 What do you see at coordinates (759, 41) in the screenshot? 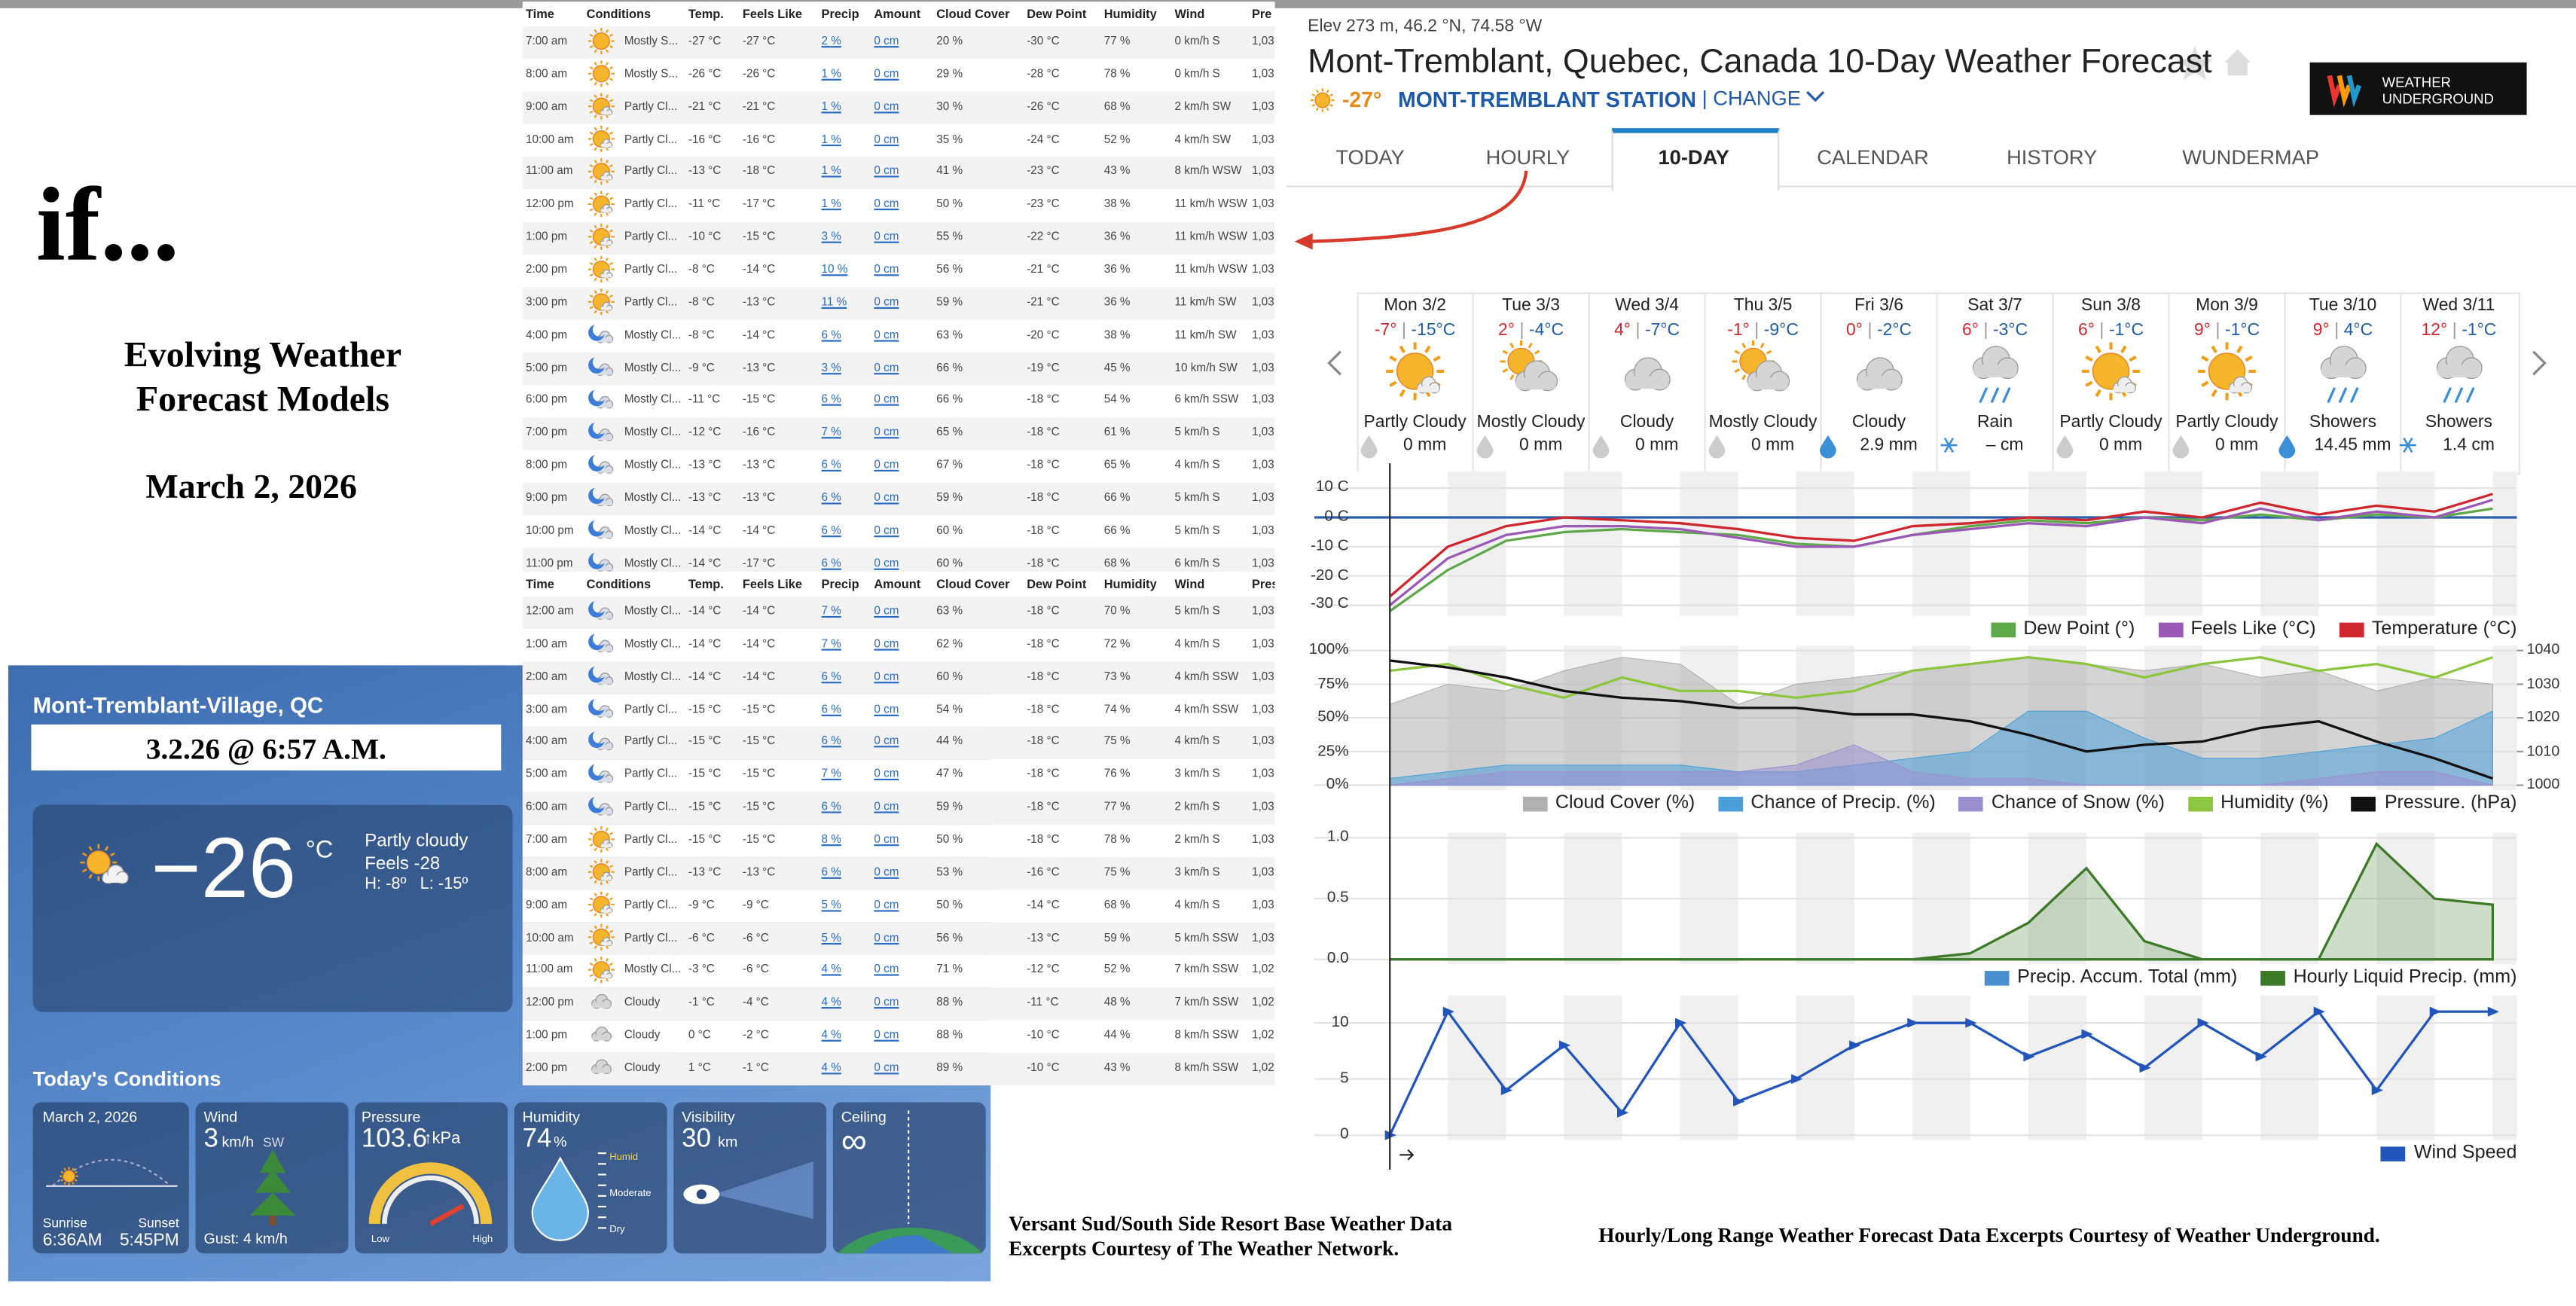
I see `table-cell: -27 °C` at bounding box center [759, 41].